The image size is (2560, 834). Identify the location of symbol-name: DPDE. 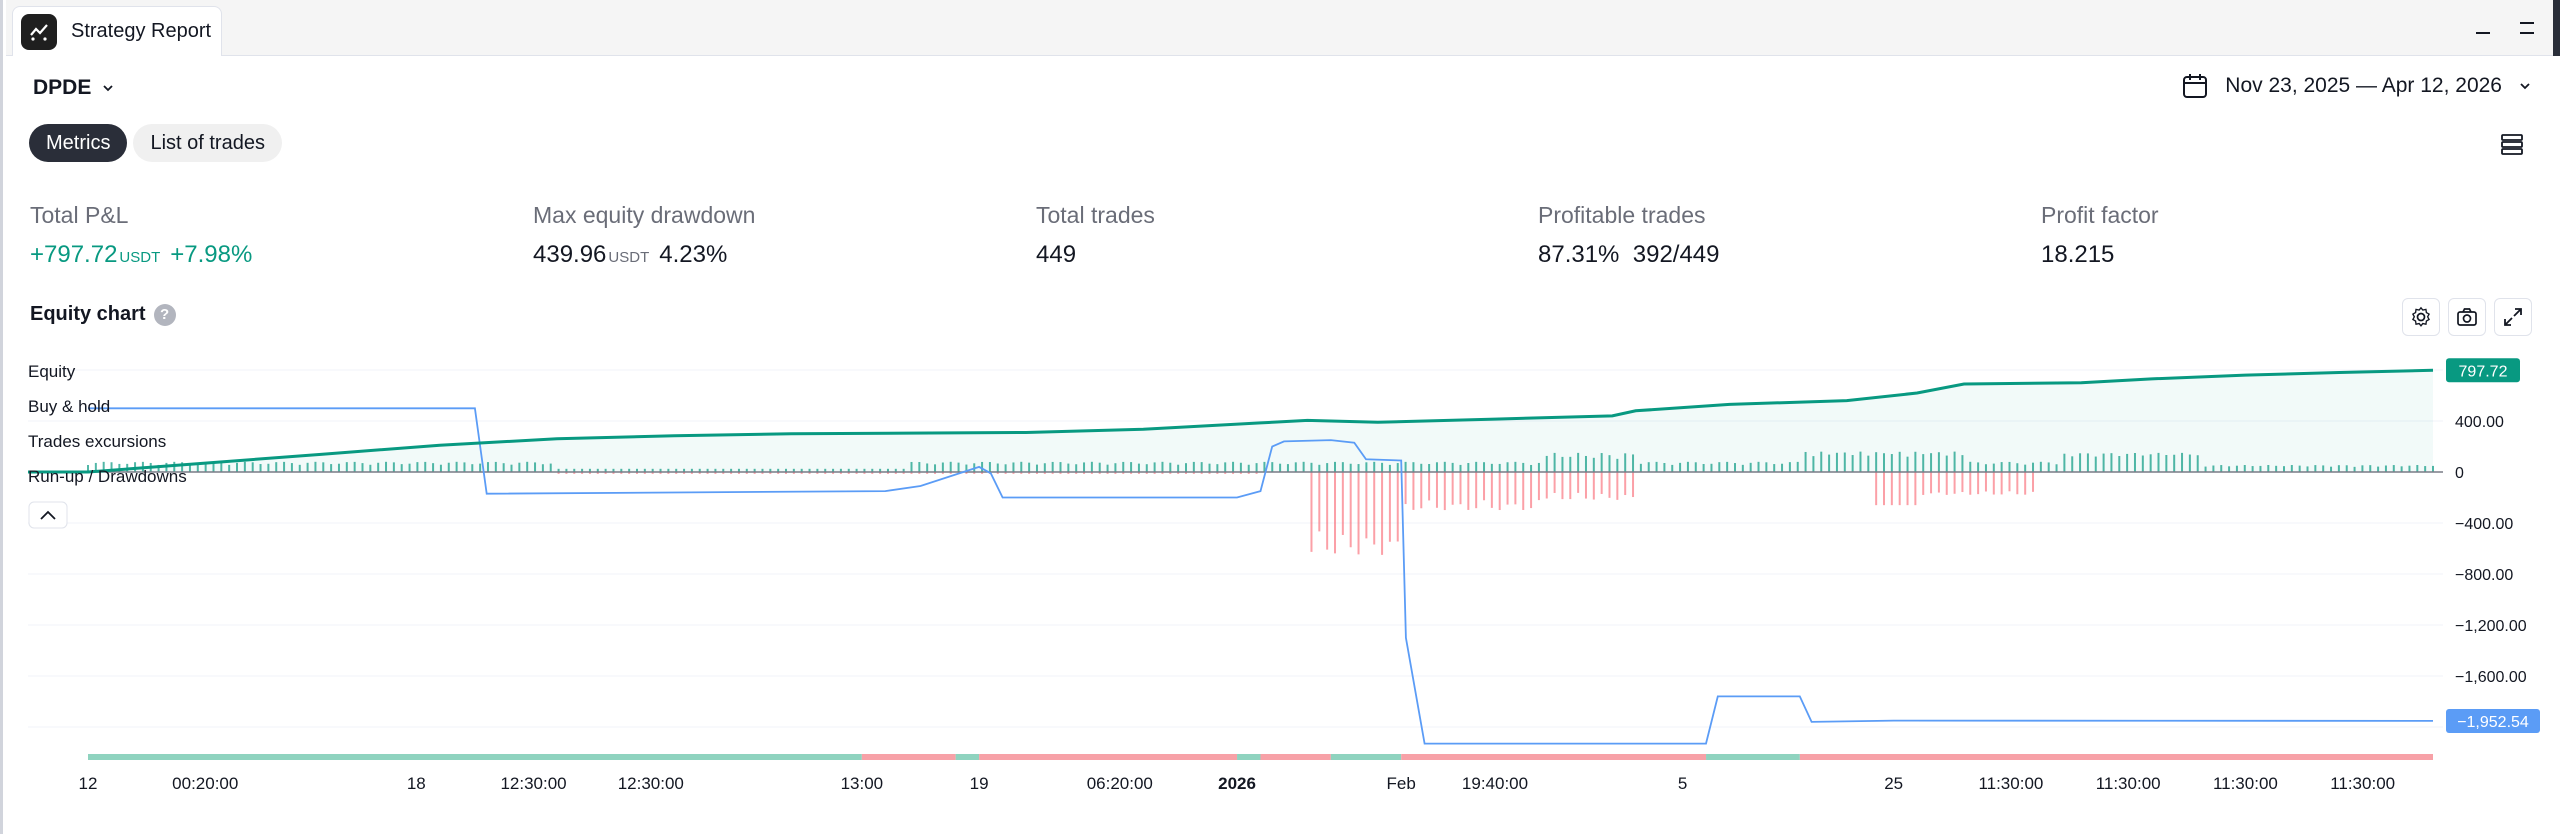
(62, 87).